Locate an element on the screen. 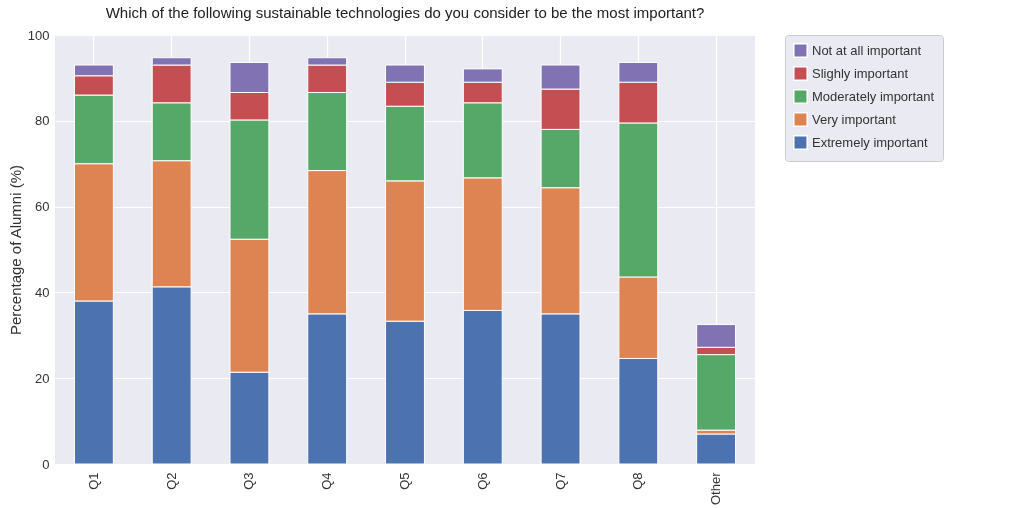 Image resolution: width=1029 pixels, height=508 pixels. x-tick-label: Other is located at coordinates (716, 488).